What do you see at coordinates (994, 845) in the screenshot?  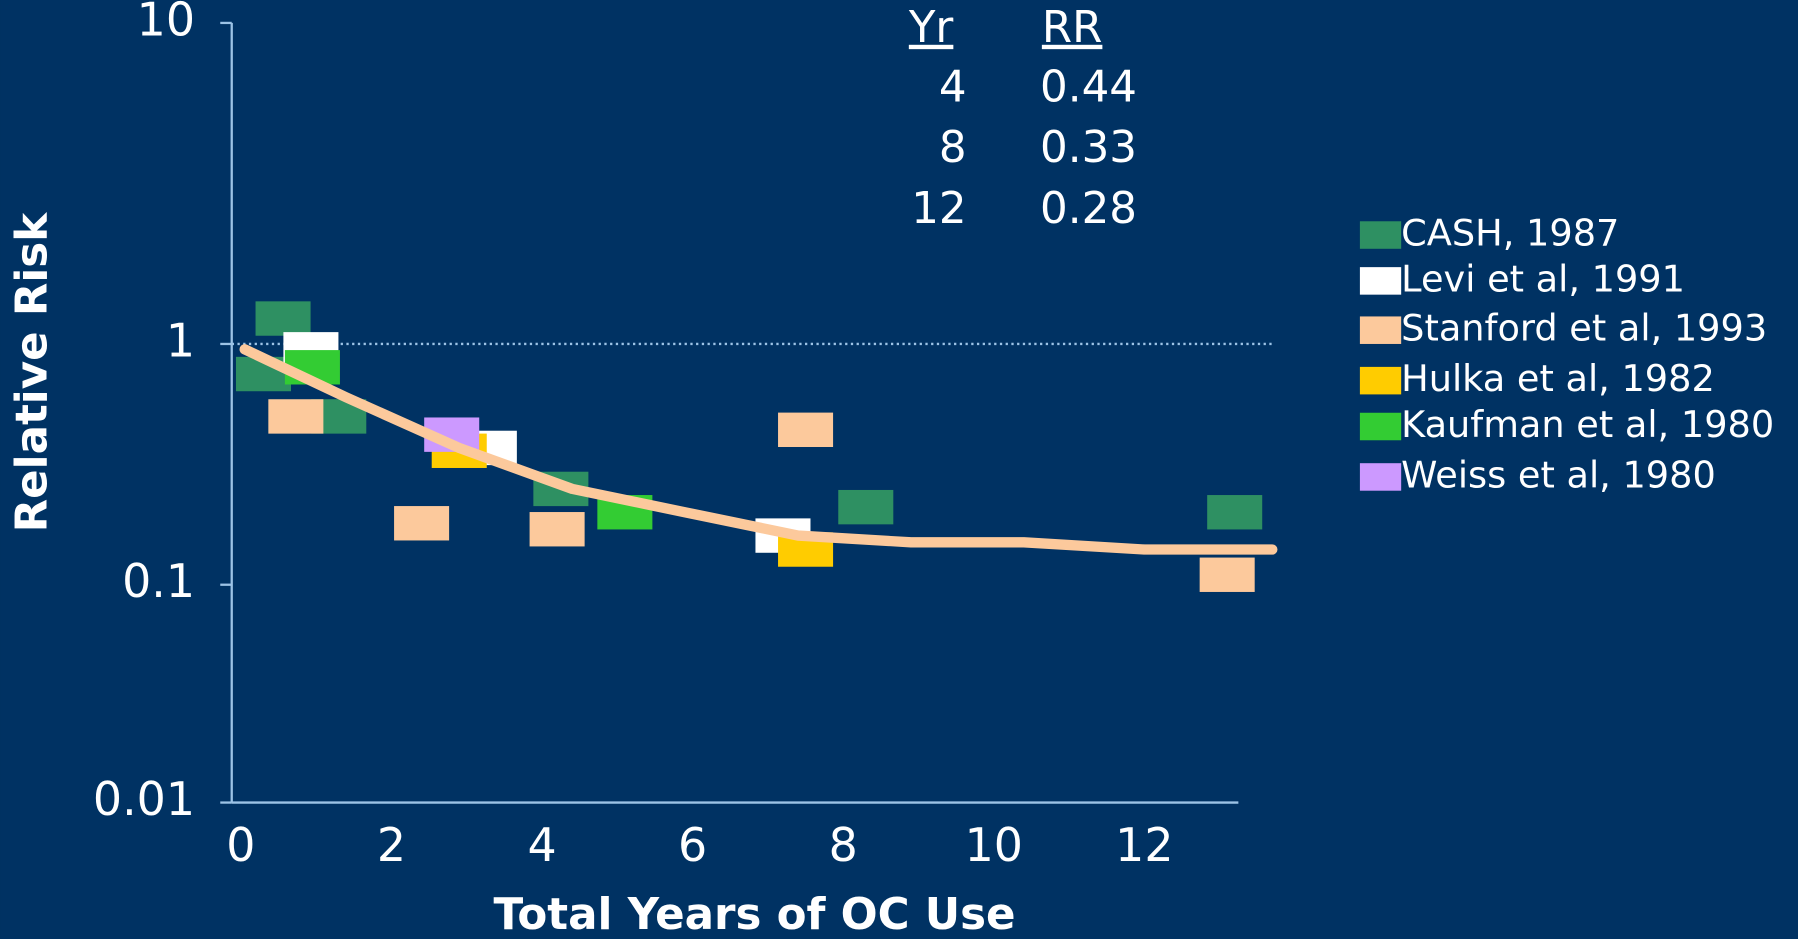 I see `x-tick-label: 10` at bounding box center [994, 845].